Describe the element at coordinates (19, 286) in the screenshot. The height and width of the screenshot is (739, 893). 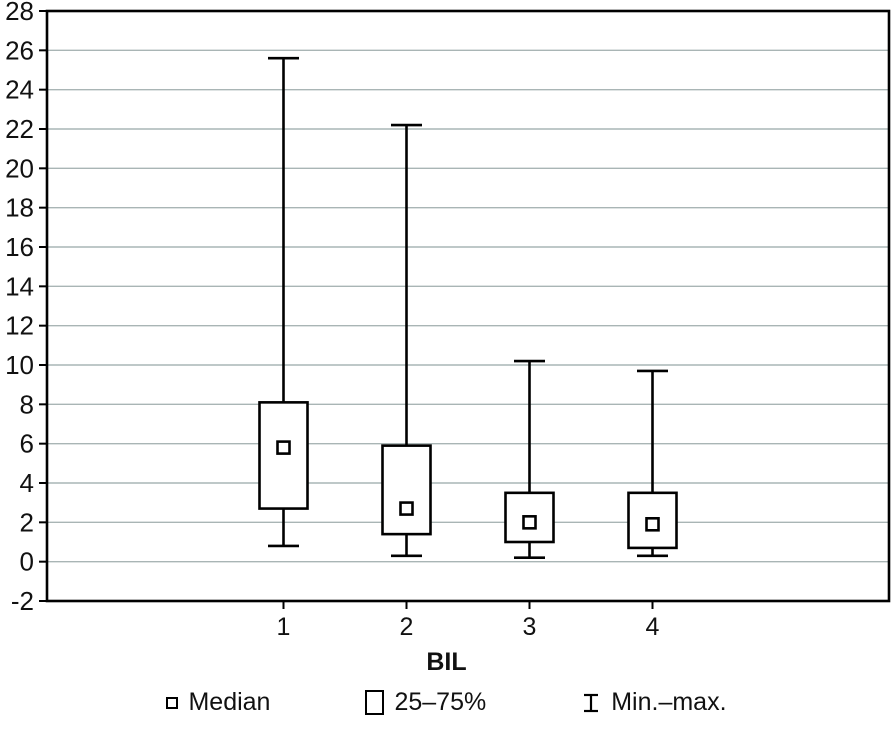
I see `y-axis-tick-label: 14` at that location.